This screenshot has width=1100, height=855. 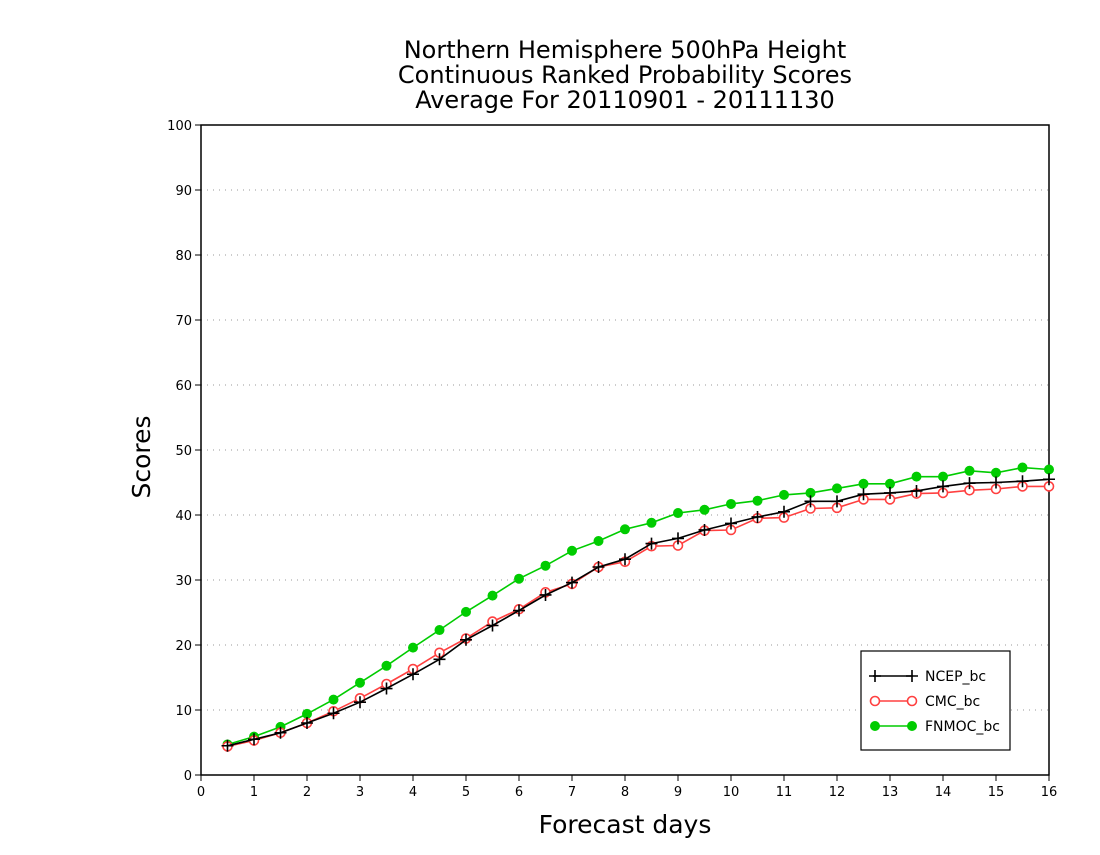 What do you see at coordinates (183, 386) in the screenshot?
I see `y-tick-label-60: 60` at bounding box center [183, 386].